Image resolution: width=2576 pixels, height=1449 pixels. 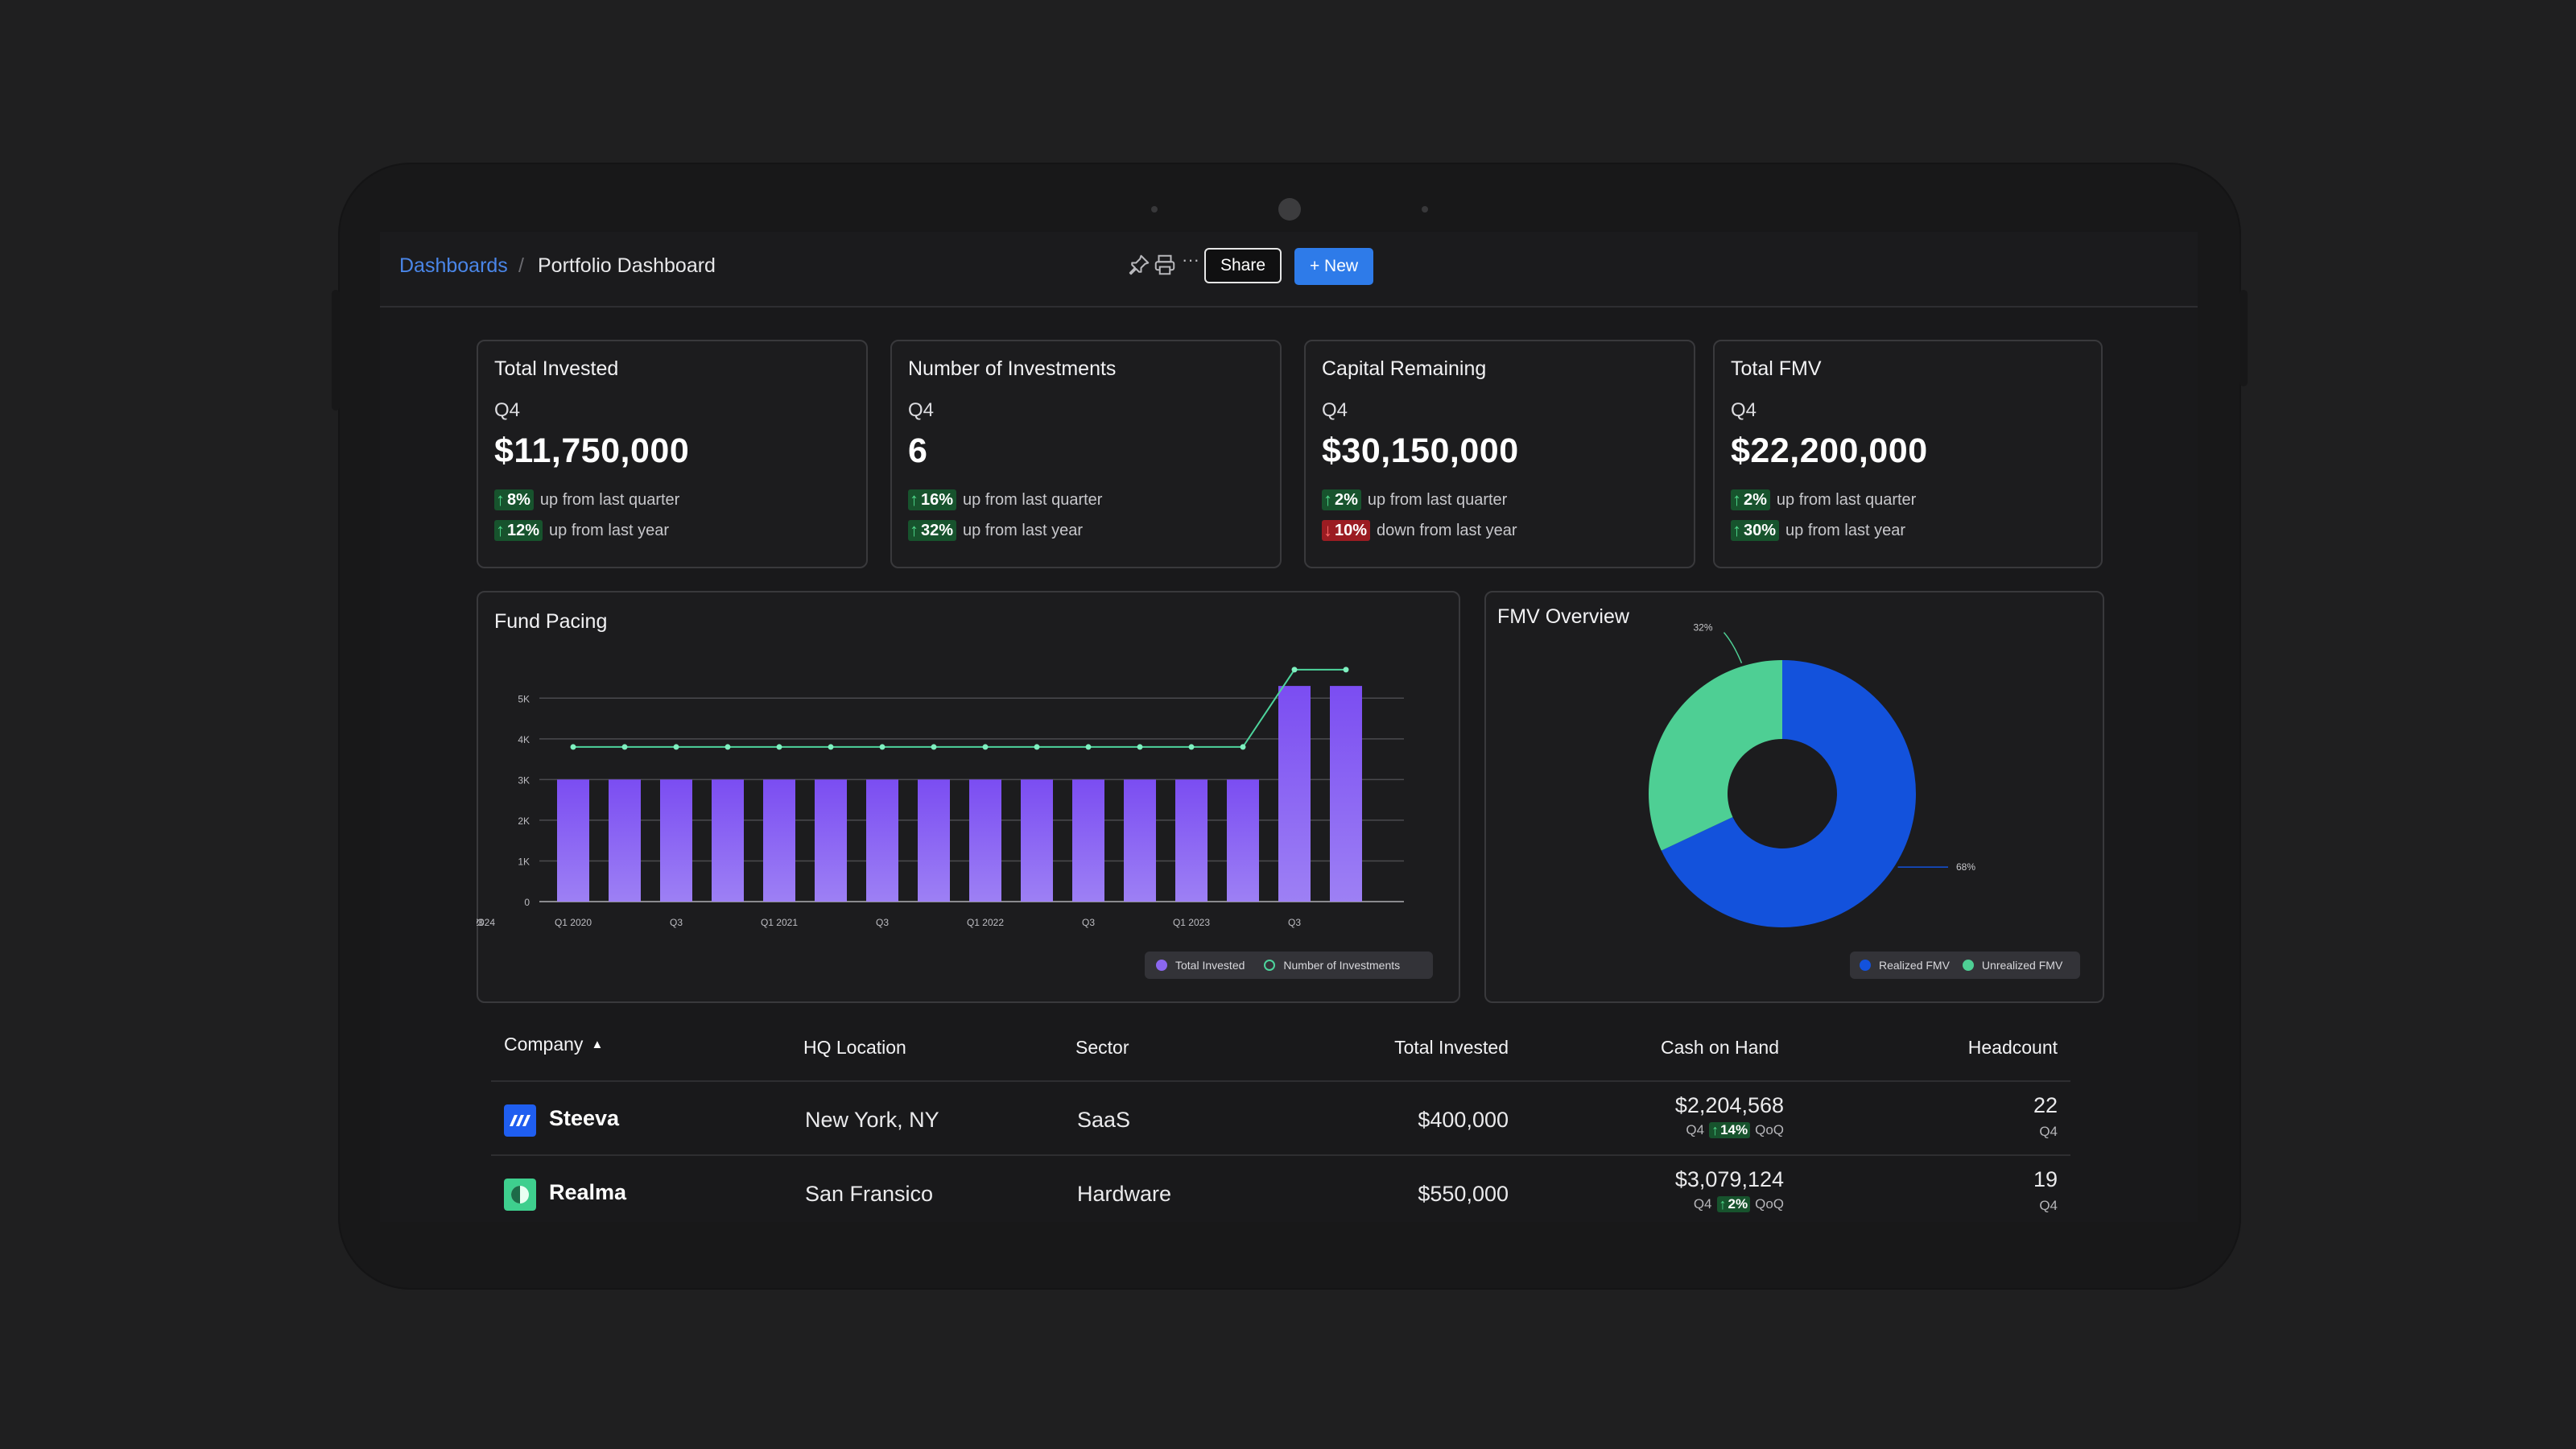 What do you see at coordinates (1563, 616) in the screenshot?
I see `fmv-overview-title: FMV Overview` at bounding box center [1563, 616].